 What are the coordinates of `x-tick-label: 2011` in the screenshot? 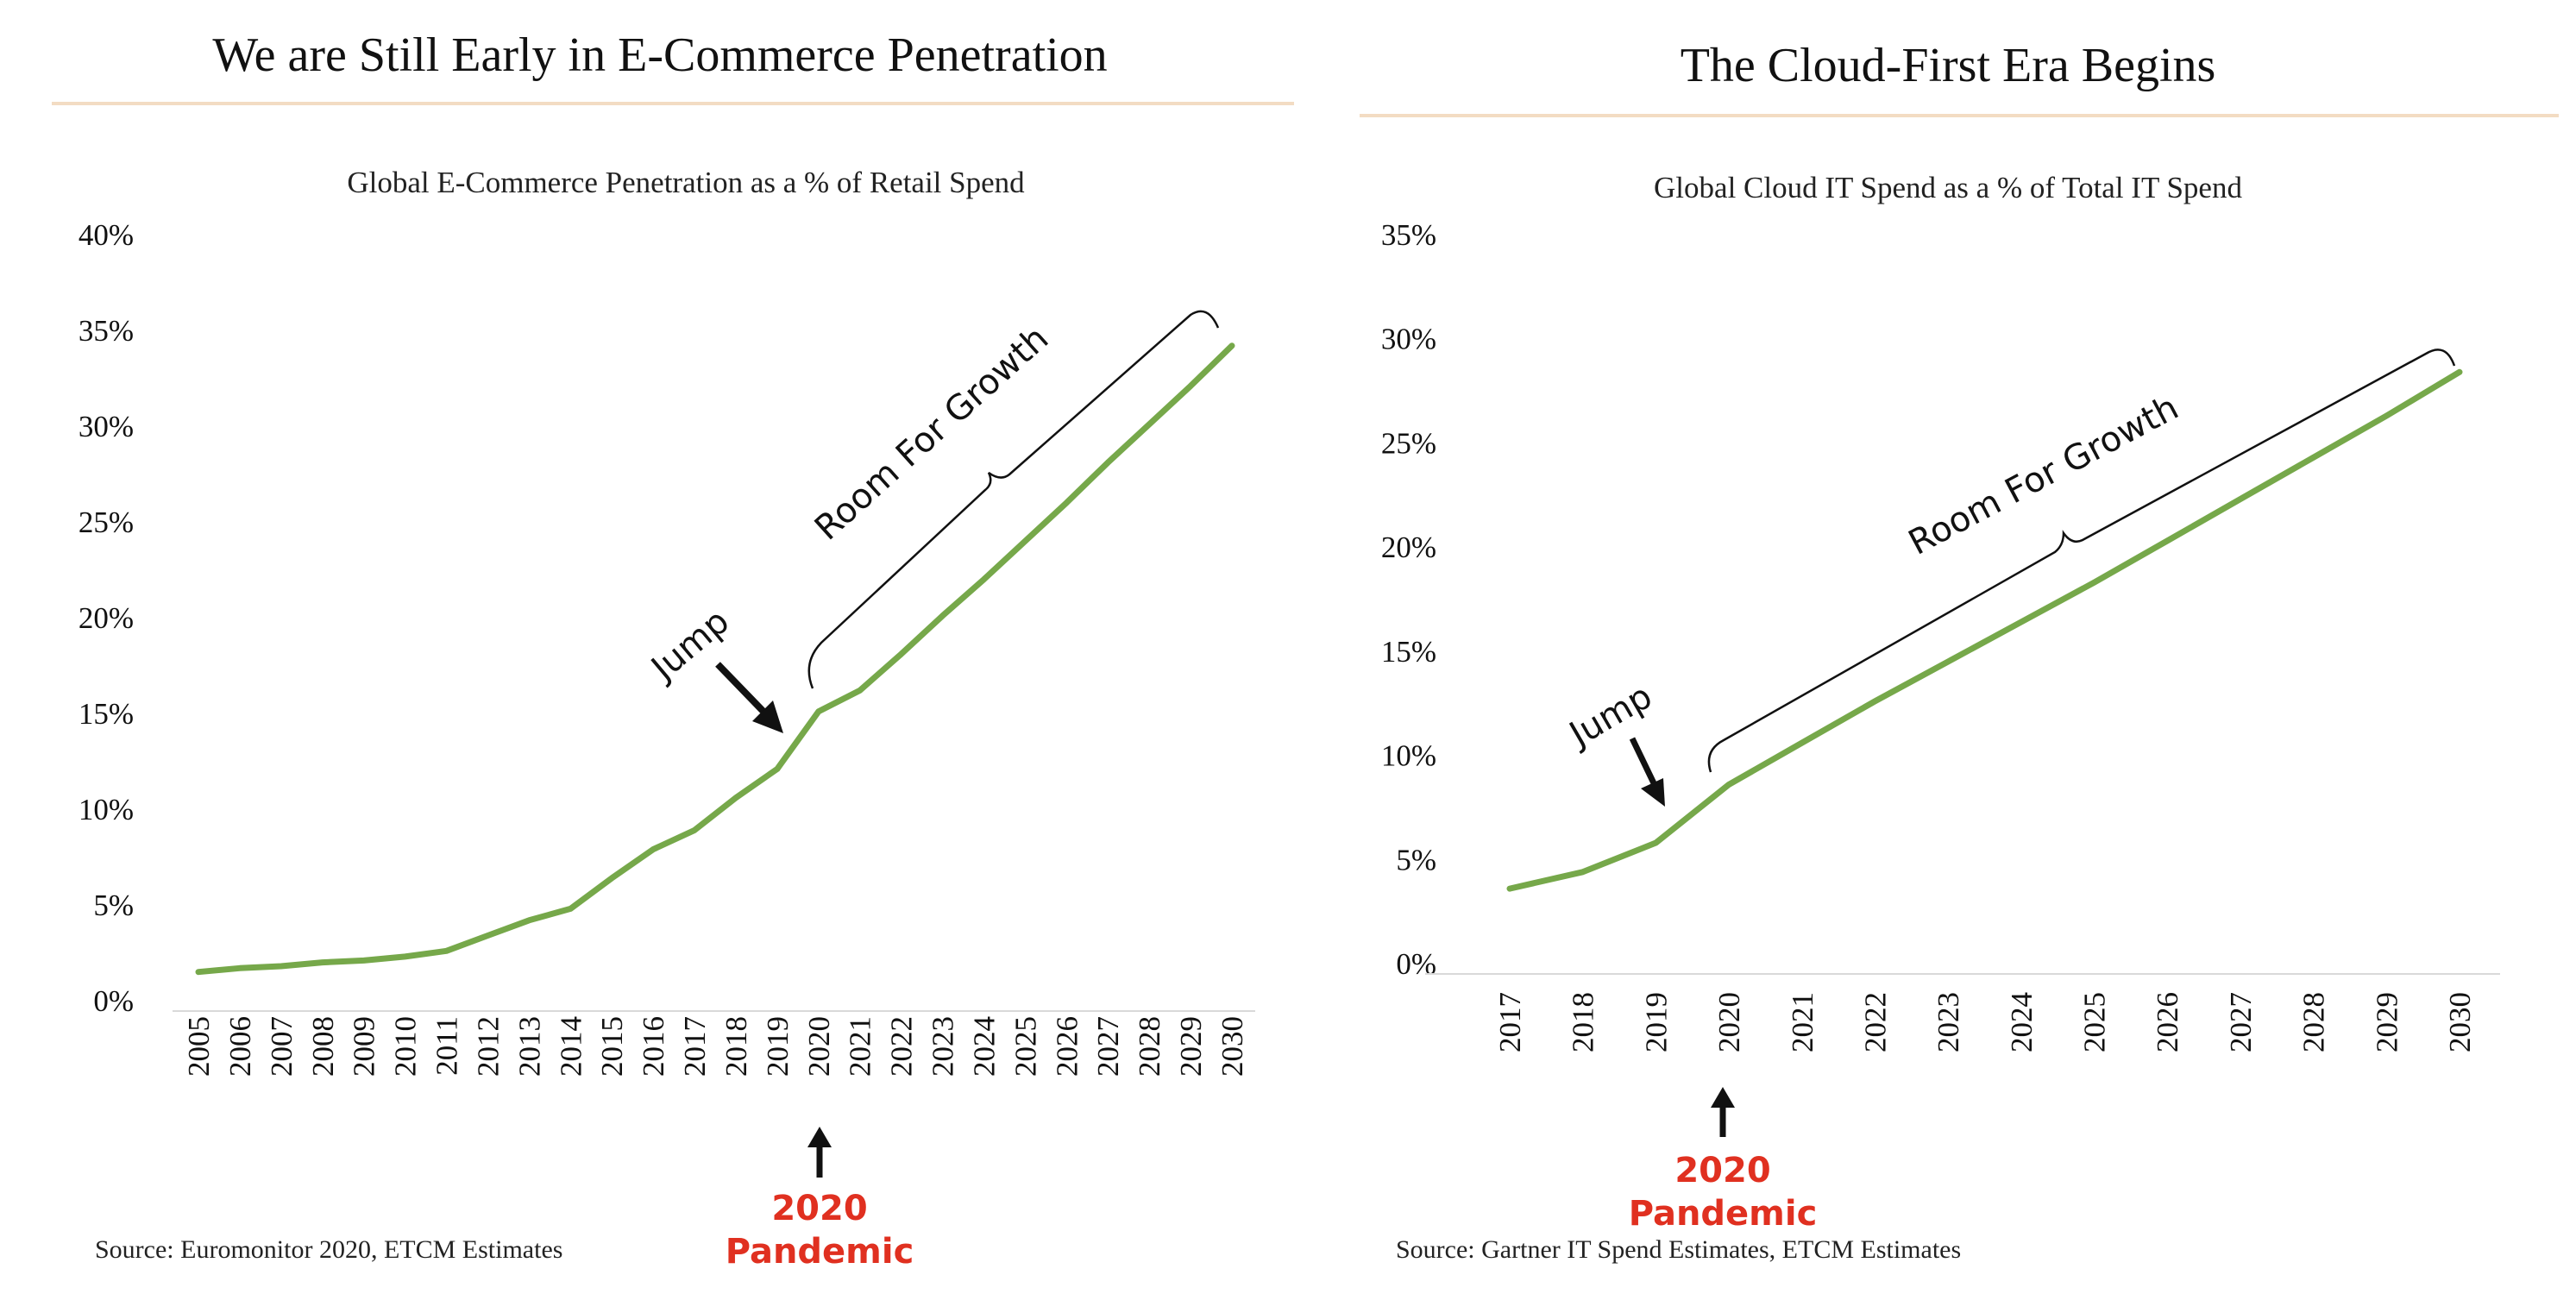 It's located at (447, 1046).